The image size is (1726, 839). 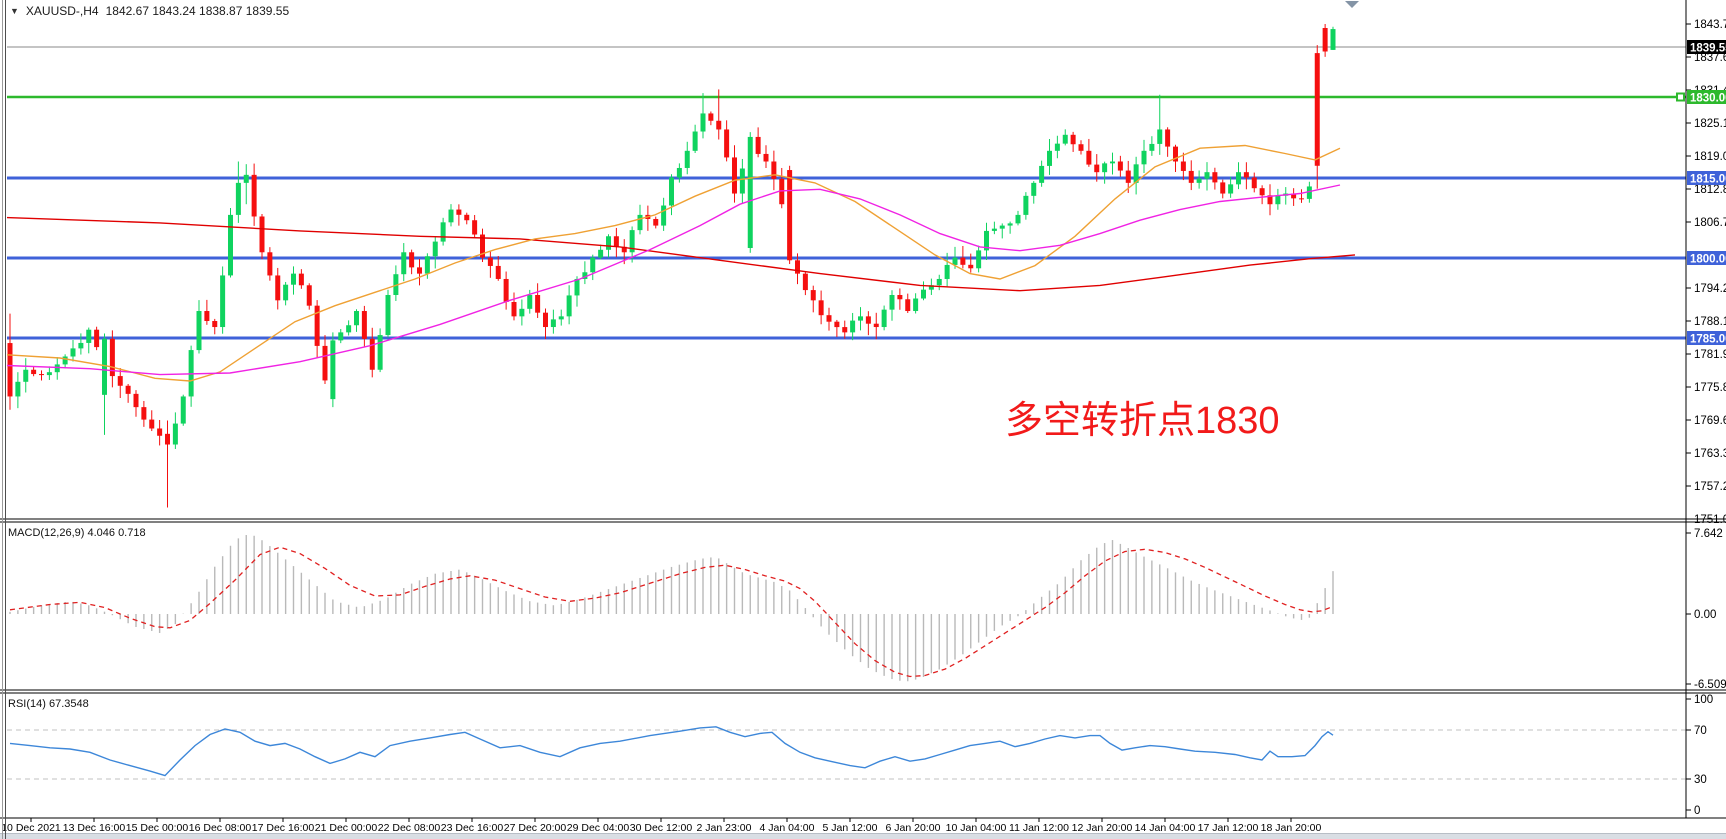 I want to click on text-annotation-1830: 多空转折点1830, so click(x=1142, y=421).